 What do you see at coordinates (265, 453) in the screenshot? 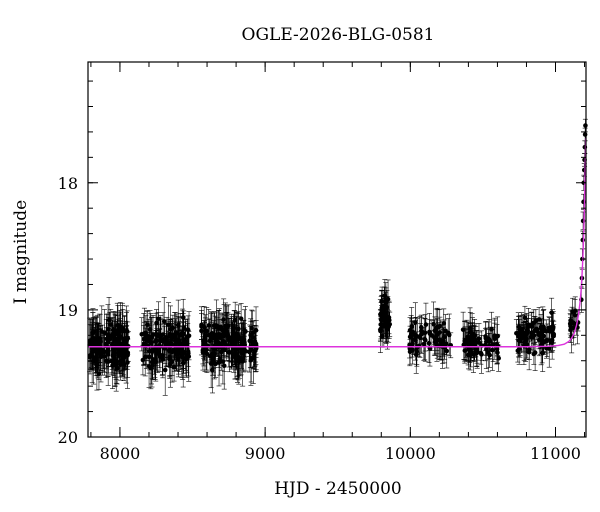
I see `x-tick-label: 9000` at bounding box center [265, 453].